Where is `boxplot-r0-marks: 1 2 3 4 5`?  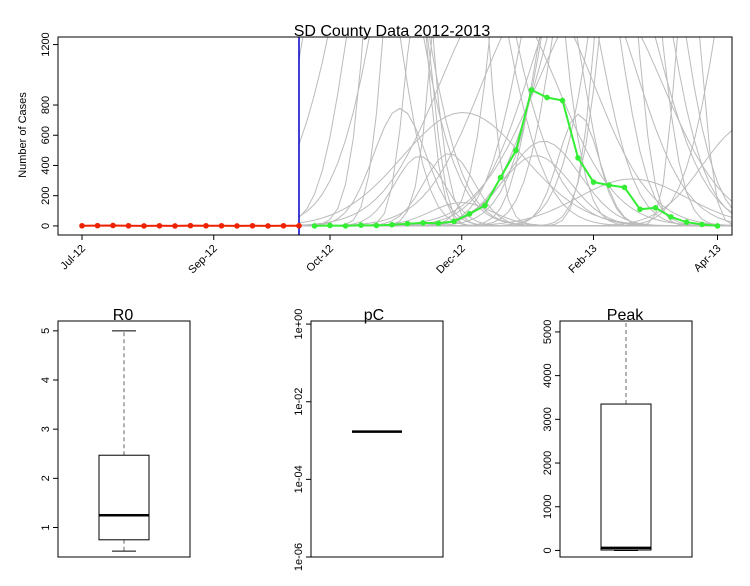
boxplot-r0-marks: 1 2 3 4 5 is located at coordinates (95, 440).